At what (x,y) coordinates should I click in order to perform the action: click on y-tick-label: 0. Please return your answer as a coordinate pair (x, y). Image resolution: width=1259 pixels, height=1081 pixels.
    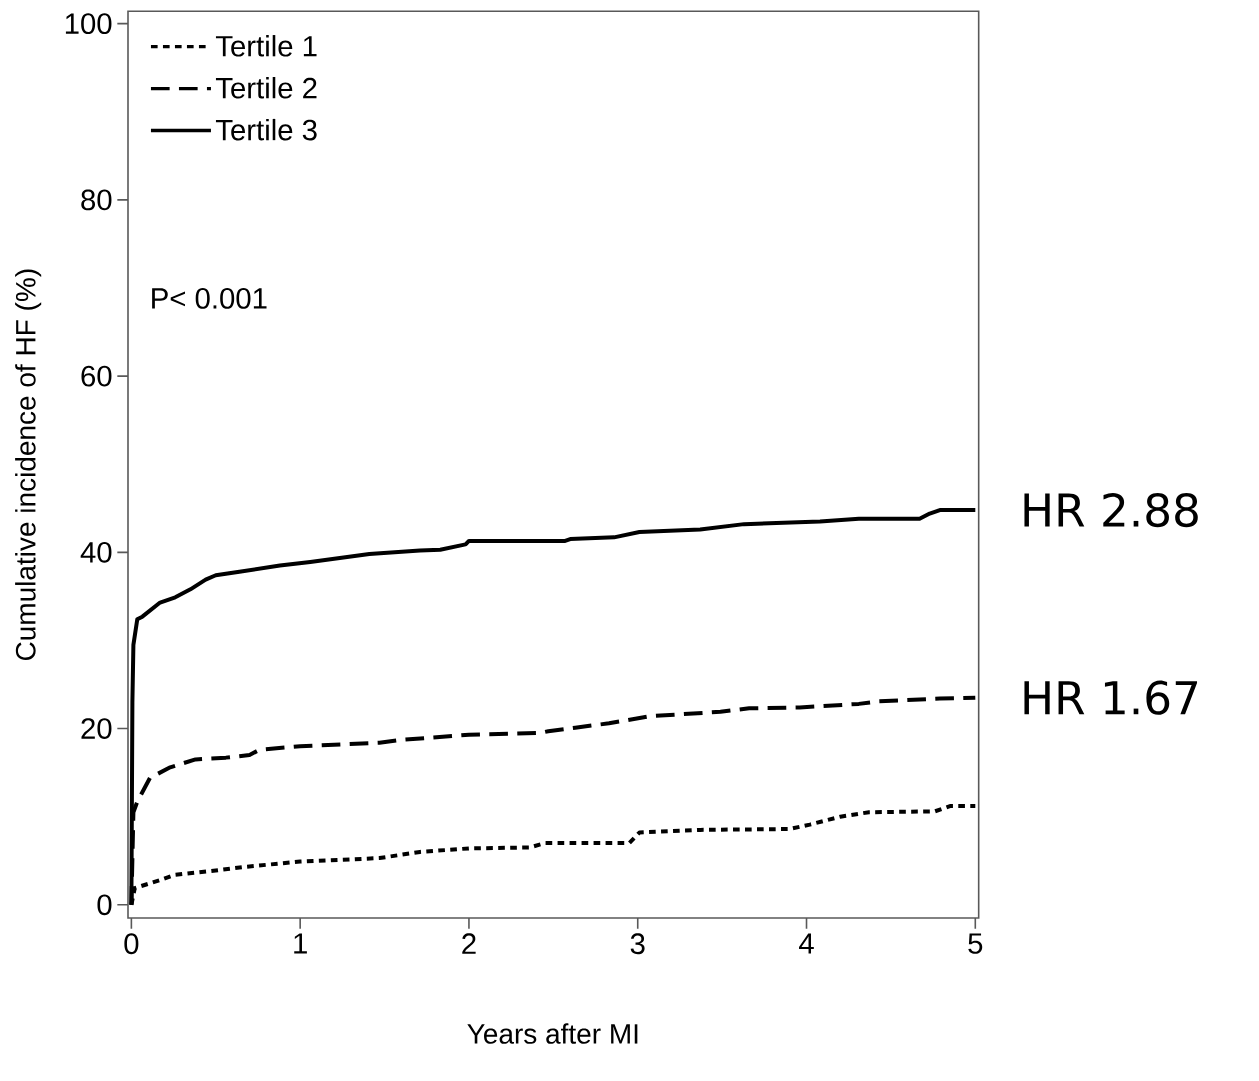
    Looking at the image, I should click on (104, 905).